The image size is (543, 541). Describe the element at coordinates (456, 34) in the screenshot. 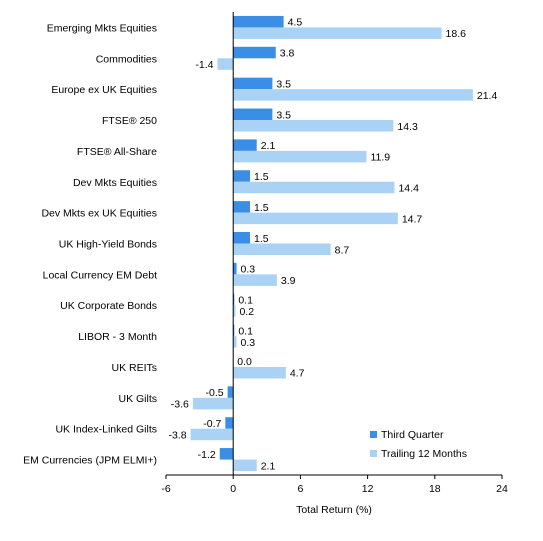

I see `value-label: 18.6` at that location.